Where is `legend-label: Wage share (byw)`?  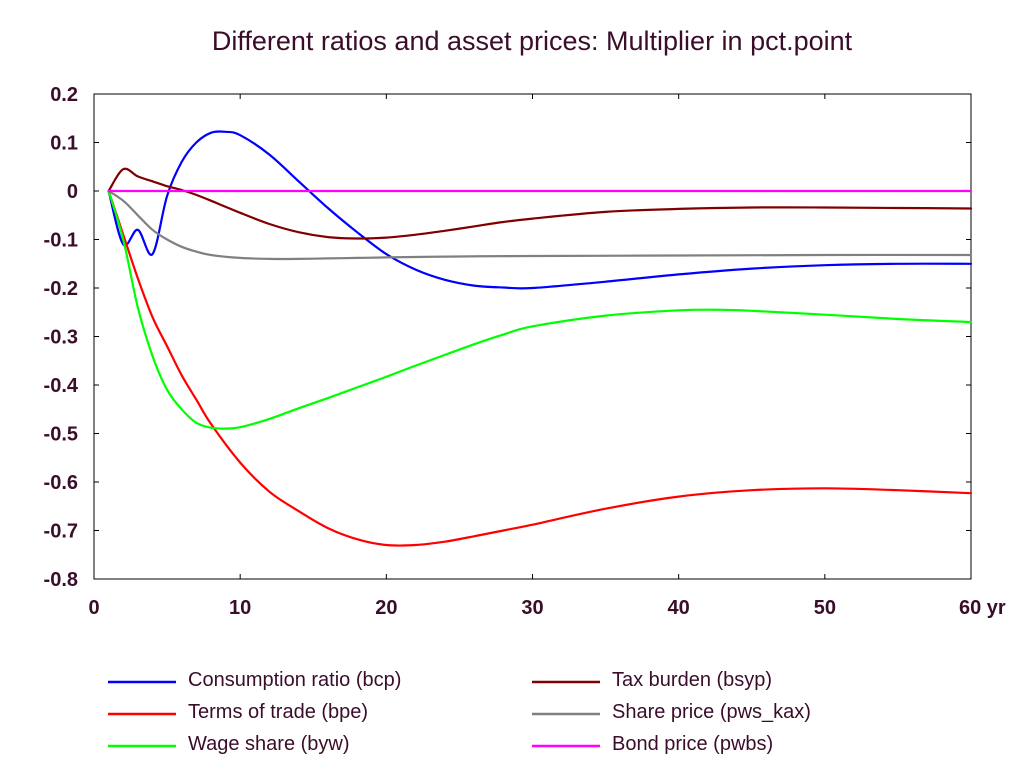 legend-label: Wage share (byw) is located at coordinates (269, 744).